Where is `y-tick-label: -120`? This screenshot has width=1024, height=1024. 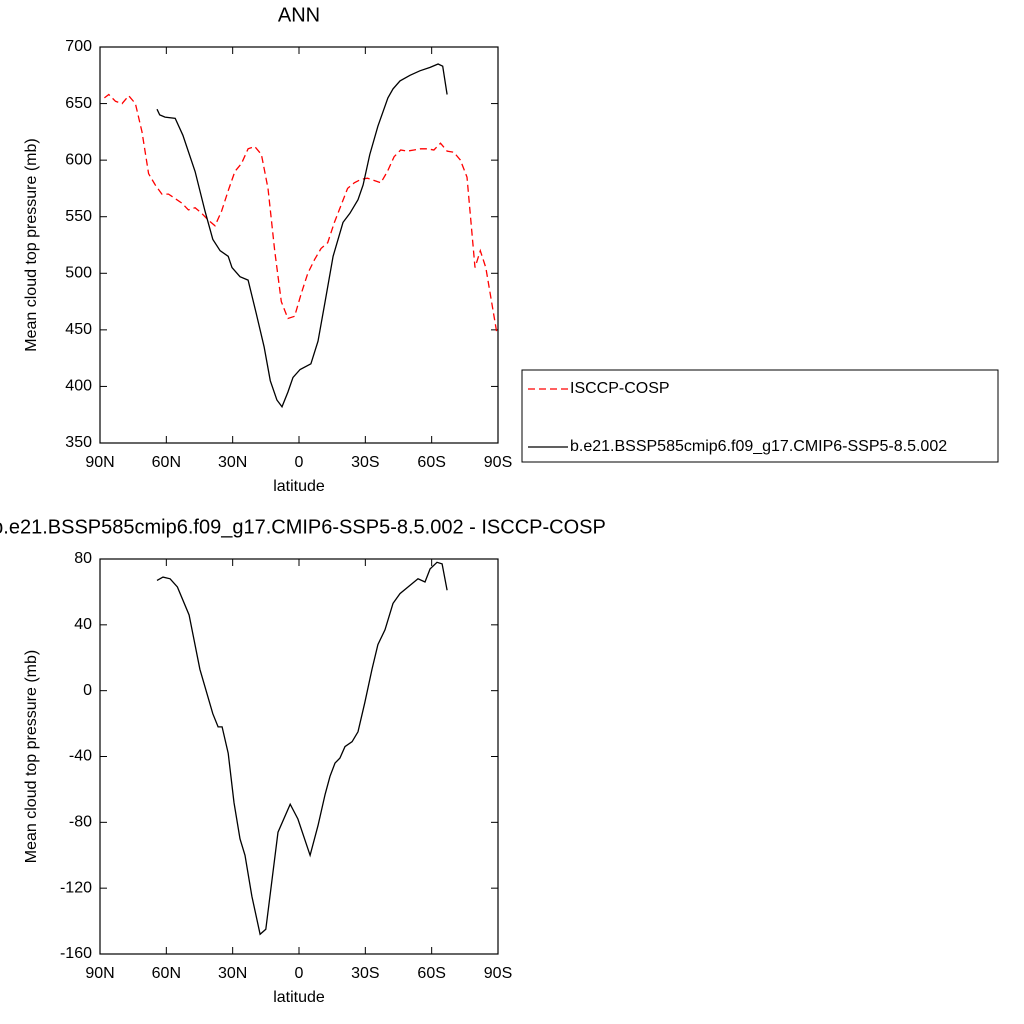 y-tick-label: -120 is located at coordinates (76, 887).